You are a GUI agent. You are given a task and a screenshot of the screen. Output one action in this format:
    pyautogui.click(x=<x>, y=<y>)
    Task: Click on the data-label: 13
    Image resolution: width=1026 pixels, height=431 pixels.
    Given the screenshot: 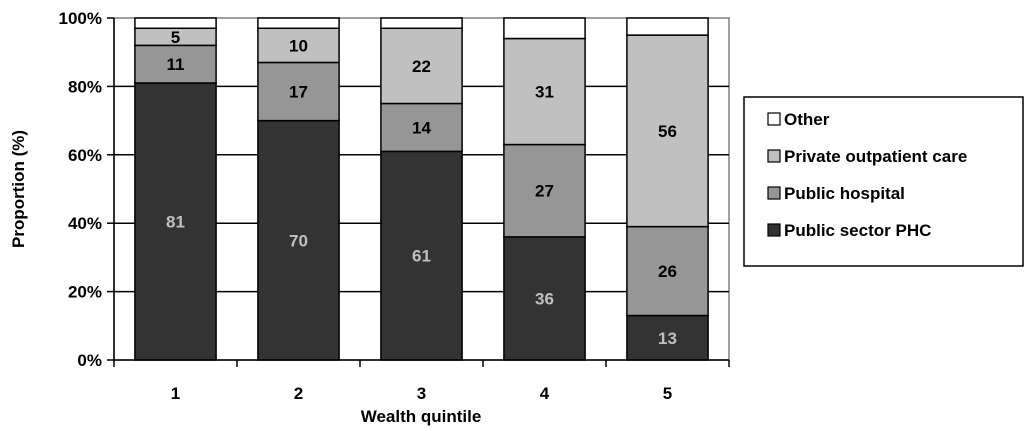 What is the action you would take?
    pyautogui.click(x=667, y=338)
    